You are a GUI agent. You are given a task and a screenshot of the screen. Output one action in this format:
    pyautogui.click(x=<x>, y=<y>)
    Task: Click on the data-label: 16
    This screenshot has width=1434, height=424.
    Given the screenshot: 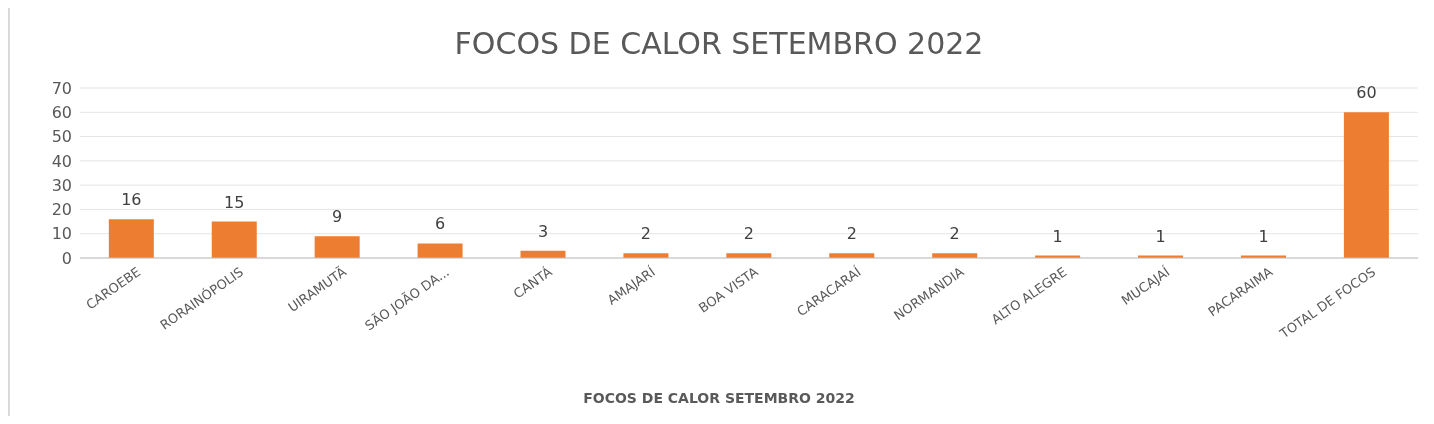 What is the action you would take?
    pyautogui.click(x=131, y=200)
    